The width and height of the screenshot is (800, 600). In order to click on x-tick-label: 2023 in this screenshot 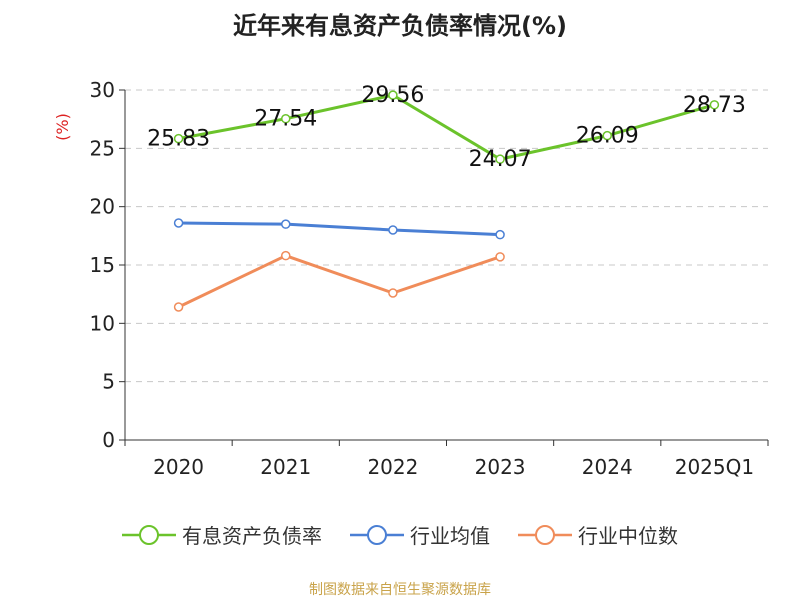, I will do `click(500, 467)`.